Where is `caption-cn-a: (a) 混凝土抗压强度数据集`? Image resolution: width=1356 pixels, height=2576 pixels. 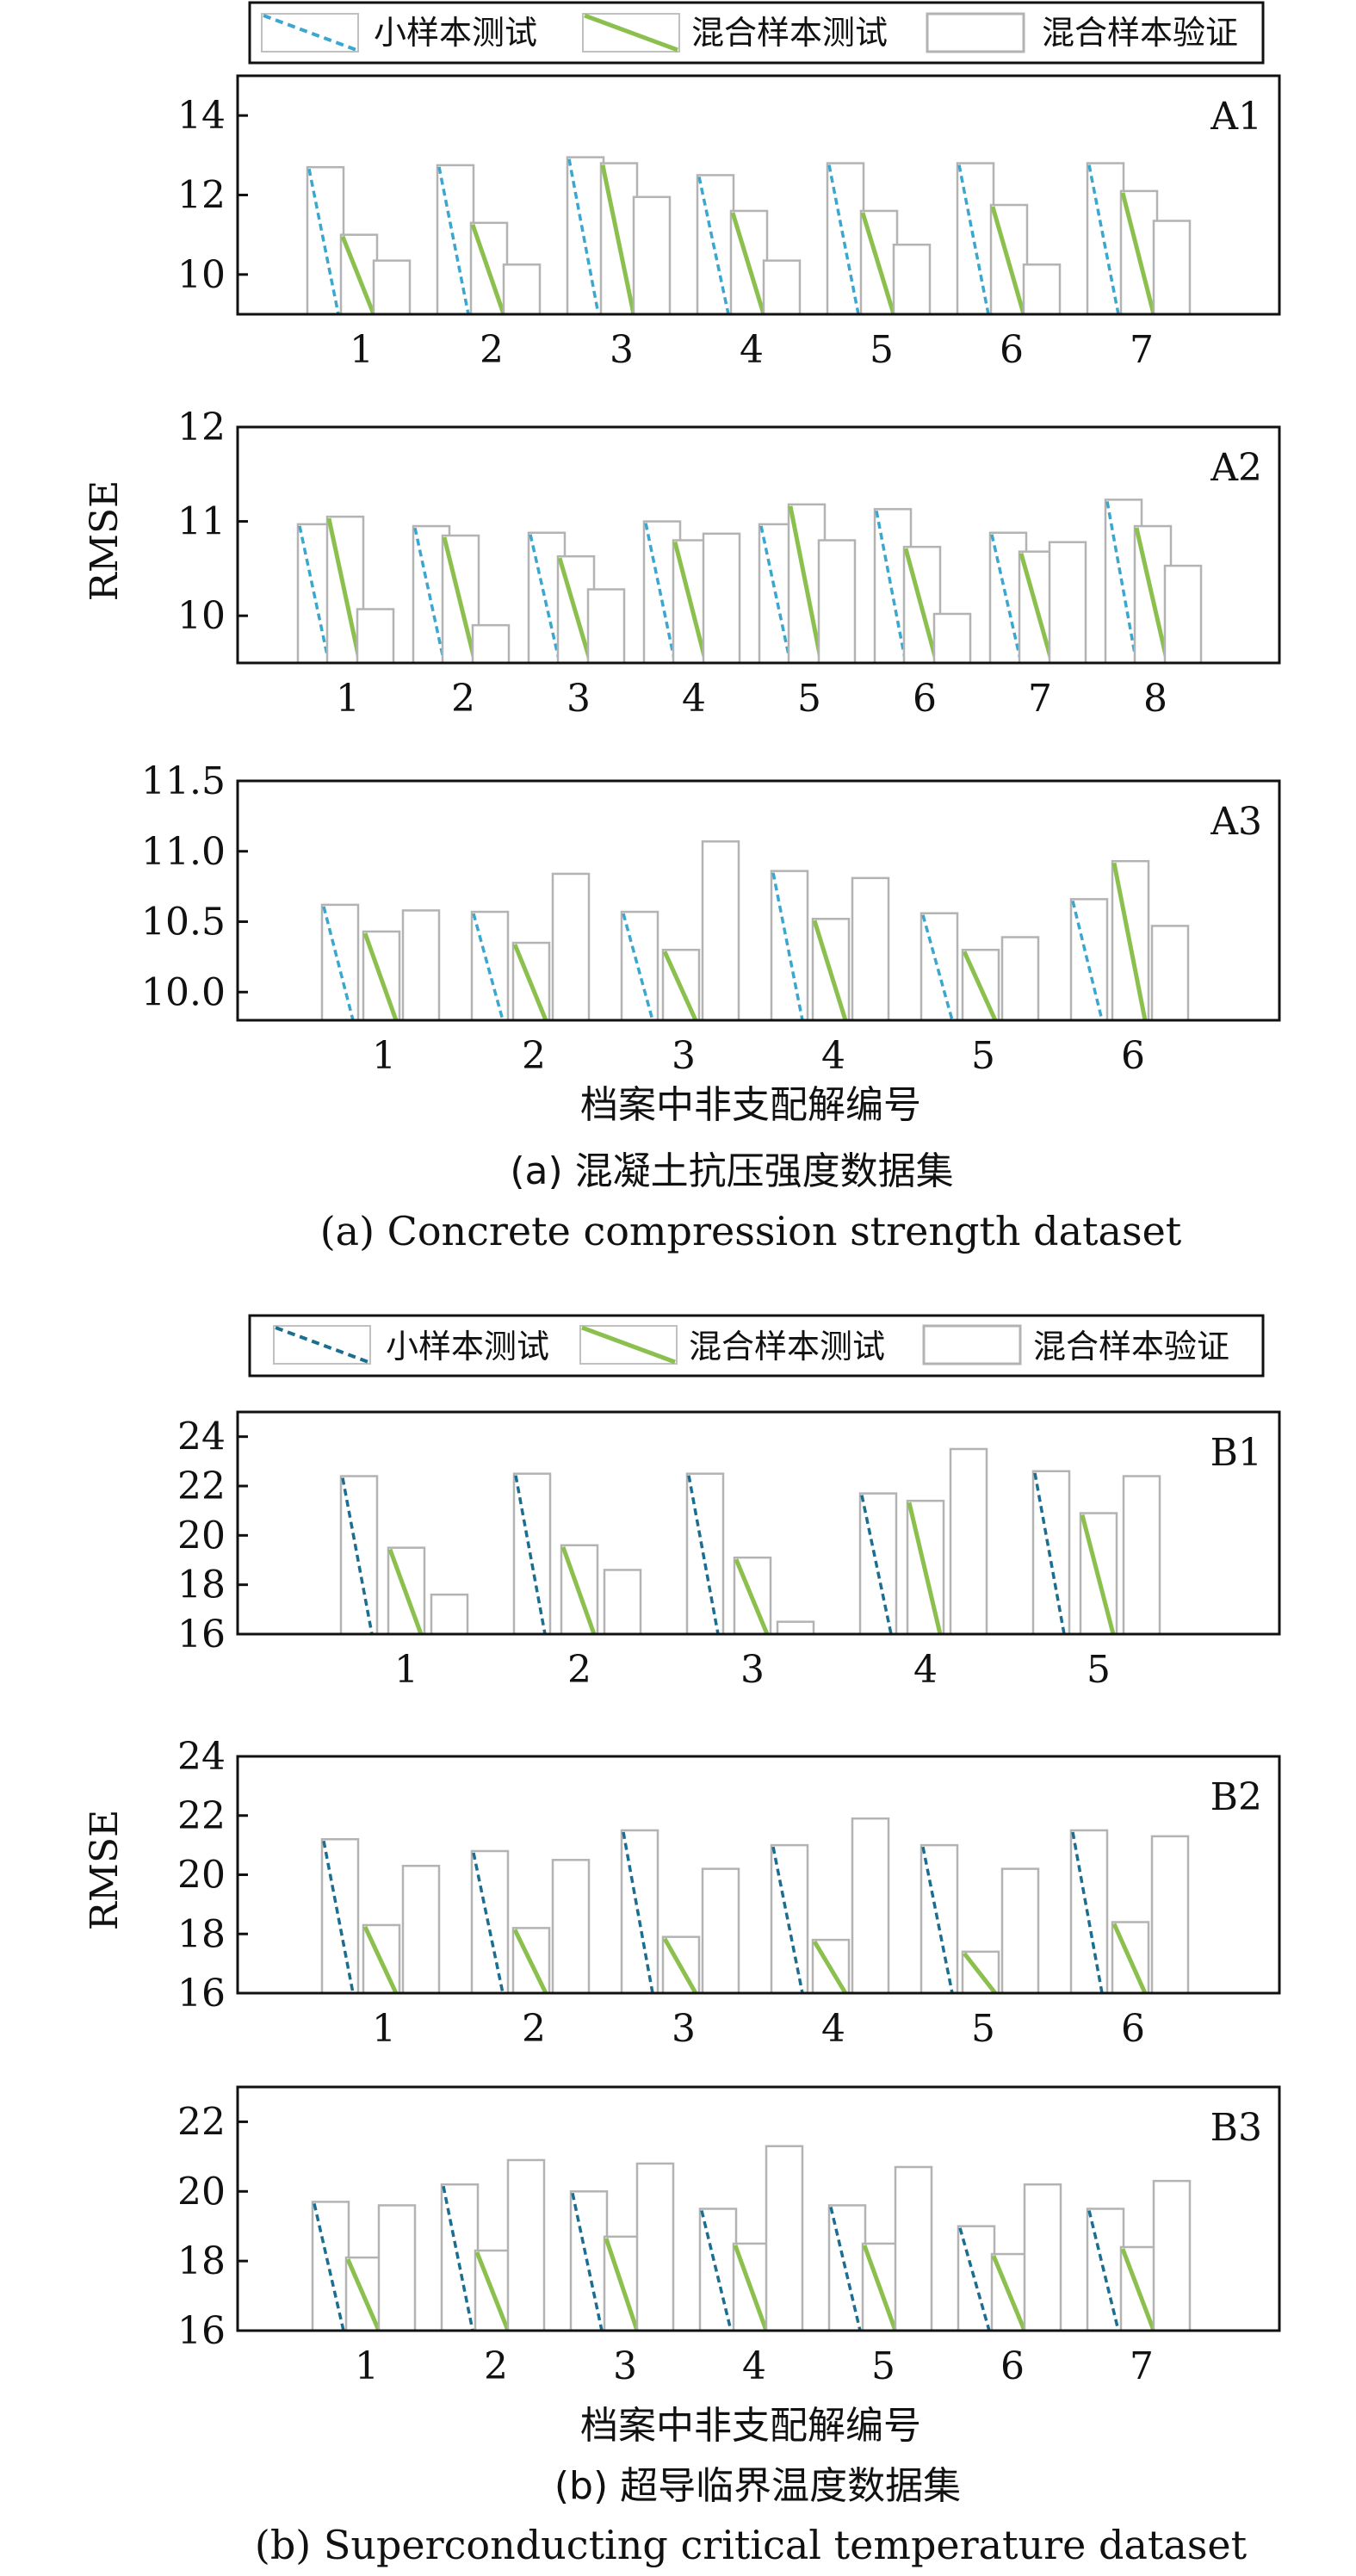 caption-cn-a: (a) 混凝土抗压强度数据集 is located at coordinates (731, 1171).